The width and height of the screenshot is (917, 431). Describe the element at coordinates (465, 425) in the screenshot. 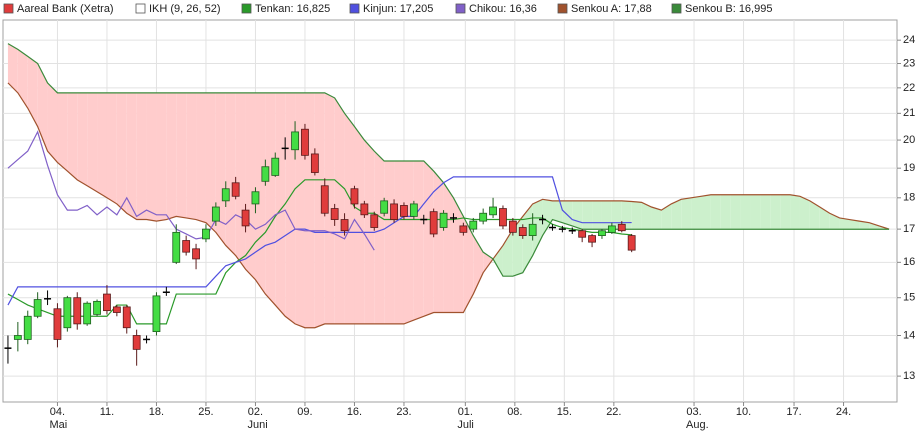

I see `month-label: Juli` at that location.